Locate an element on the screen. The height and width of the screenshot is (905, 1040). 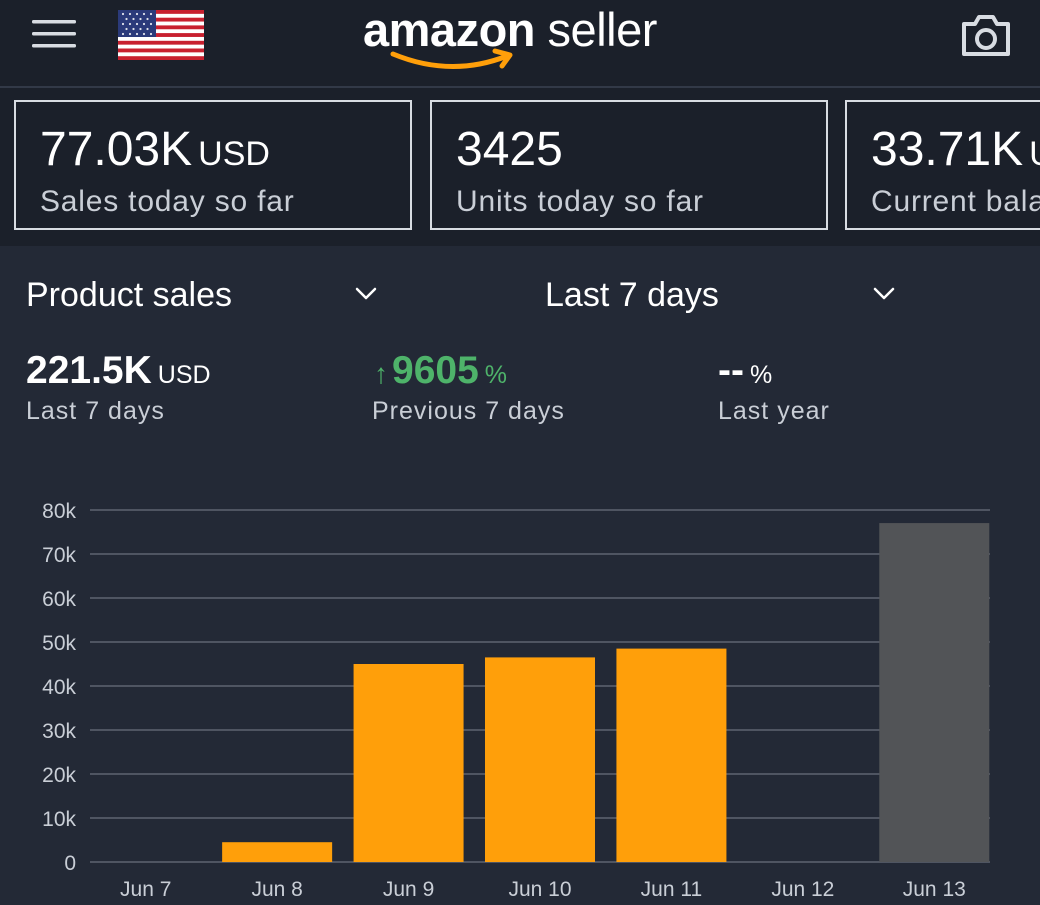
total-sales-label: Last 7 days is located at coordinates (95, 411).